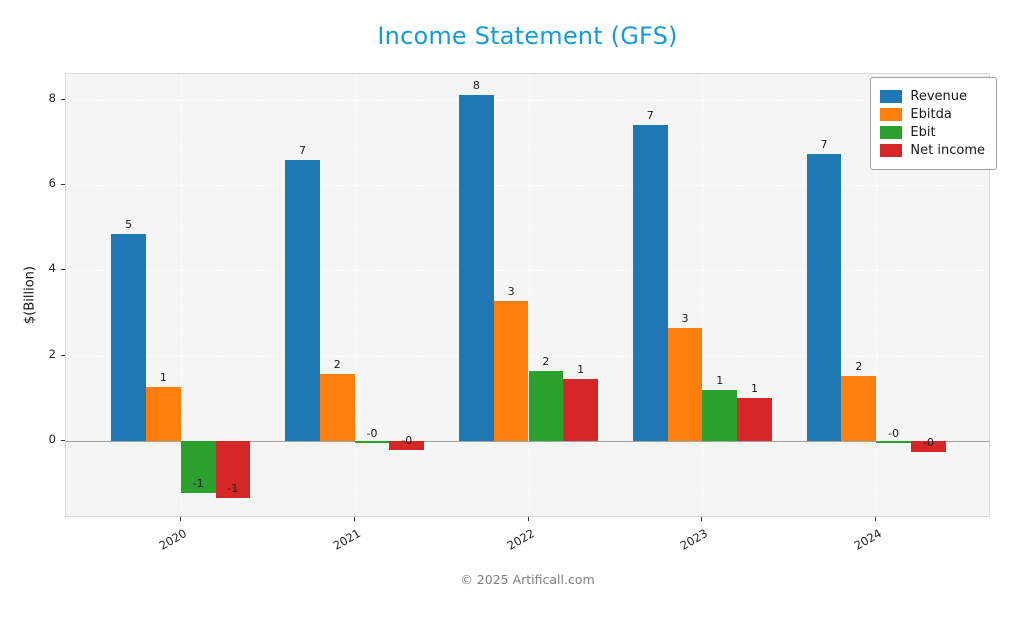 This screenshot has height=617, width=1019. I want to click on legend-item: Net income, so click(932, 150).